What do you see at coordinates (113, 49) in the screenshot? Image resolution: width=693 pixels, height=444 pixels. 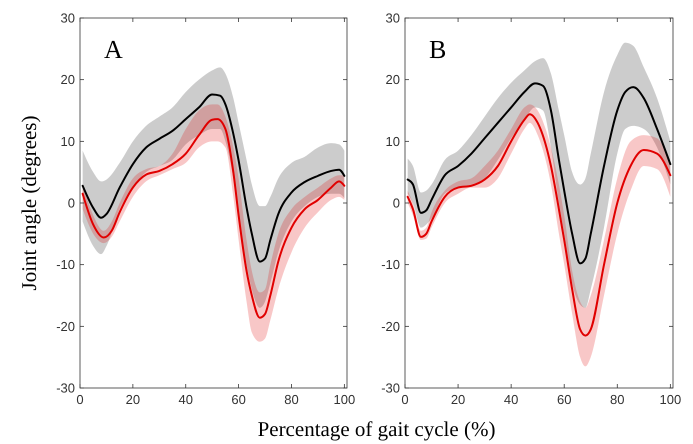 I see `text: A` at bounding box center [113, 49].